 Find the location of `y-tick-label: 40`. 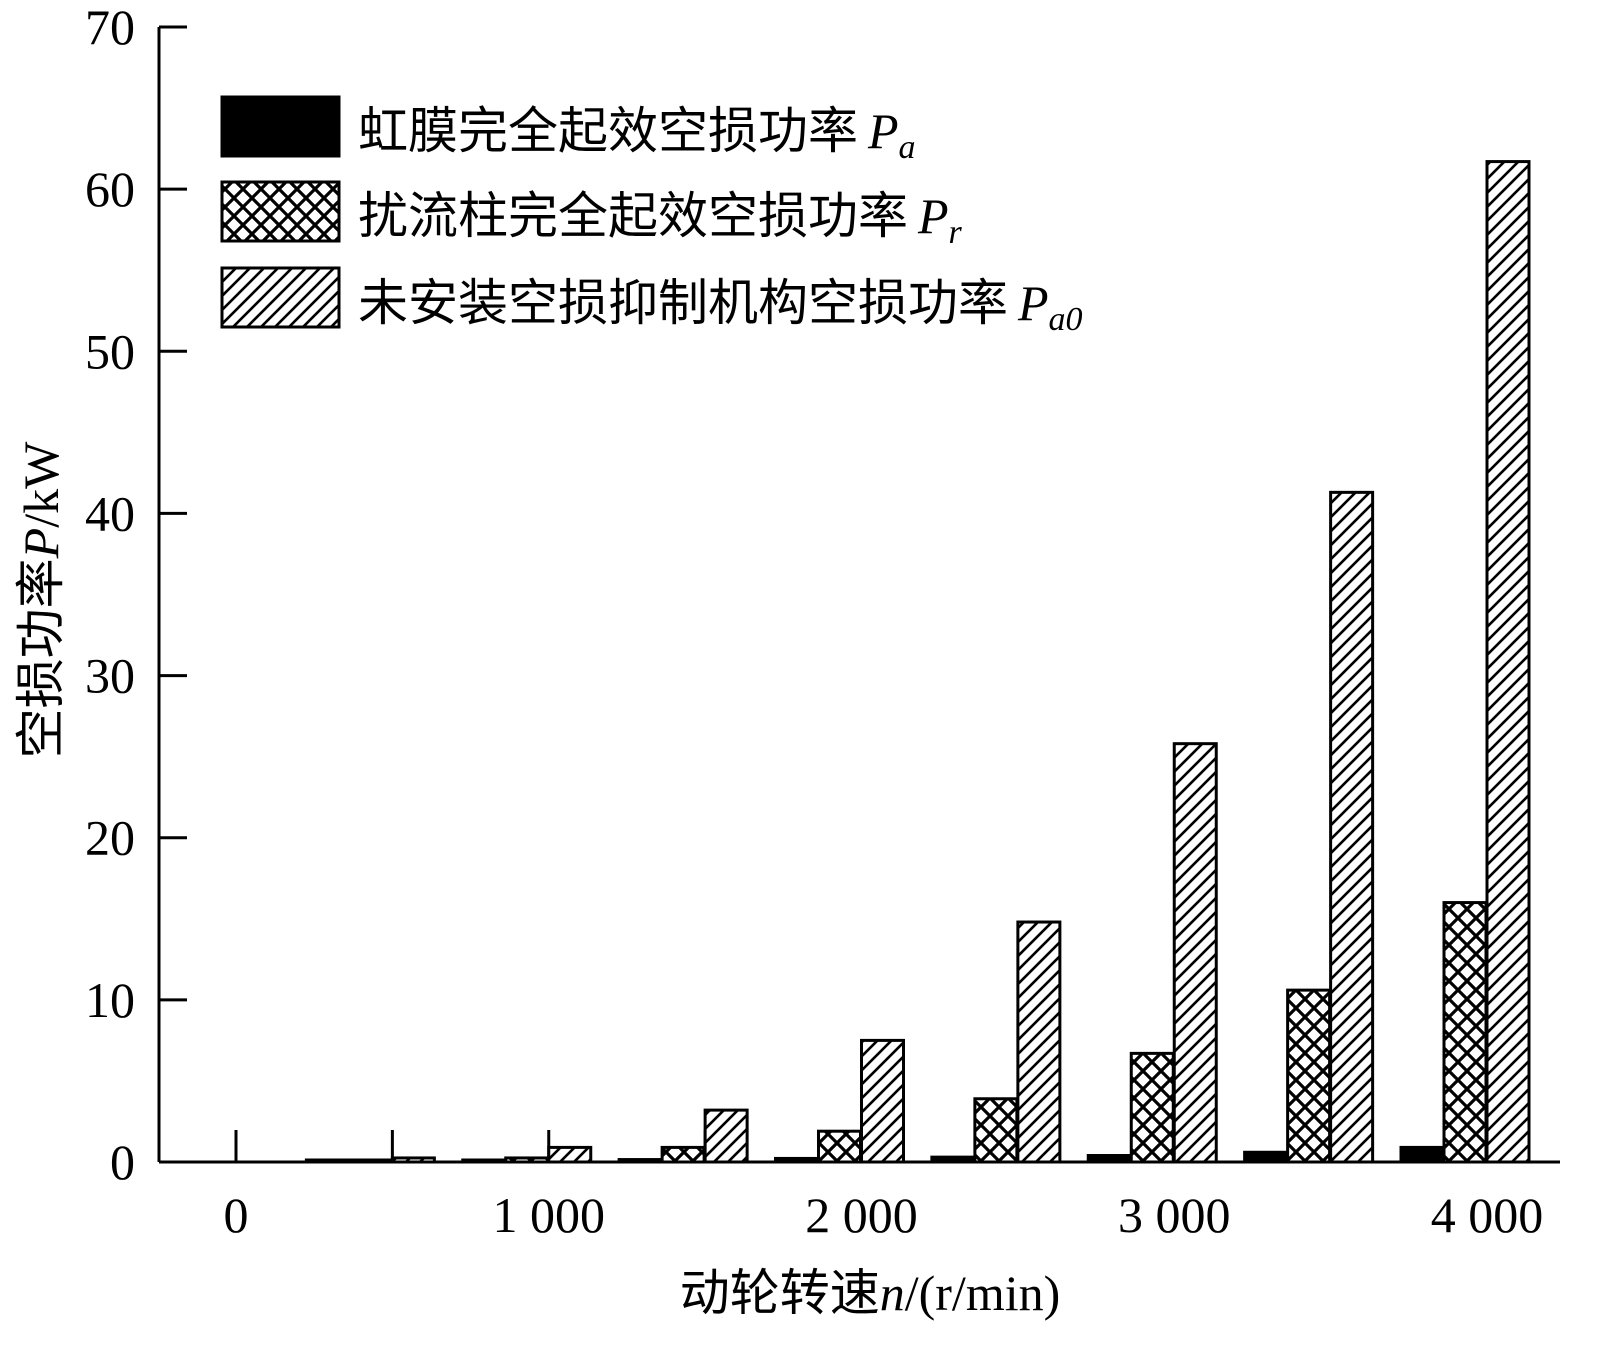

y-tick-label: 40 is located at coordinates (110, 513).